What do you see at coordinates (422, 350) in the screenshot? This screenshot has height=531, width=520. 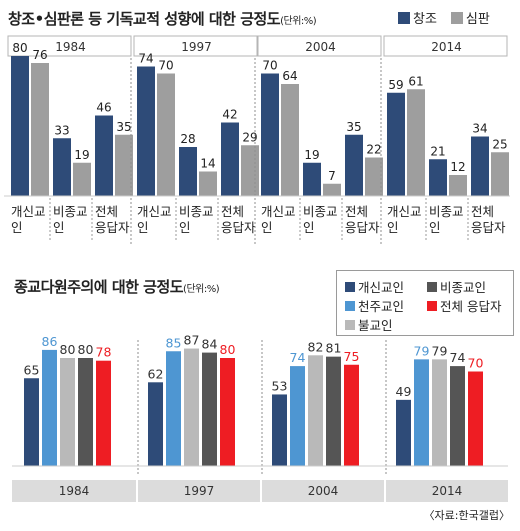 I see `chart2-value-label: 79` at bounding box center [422, 350].